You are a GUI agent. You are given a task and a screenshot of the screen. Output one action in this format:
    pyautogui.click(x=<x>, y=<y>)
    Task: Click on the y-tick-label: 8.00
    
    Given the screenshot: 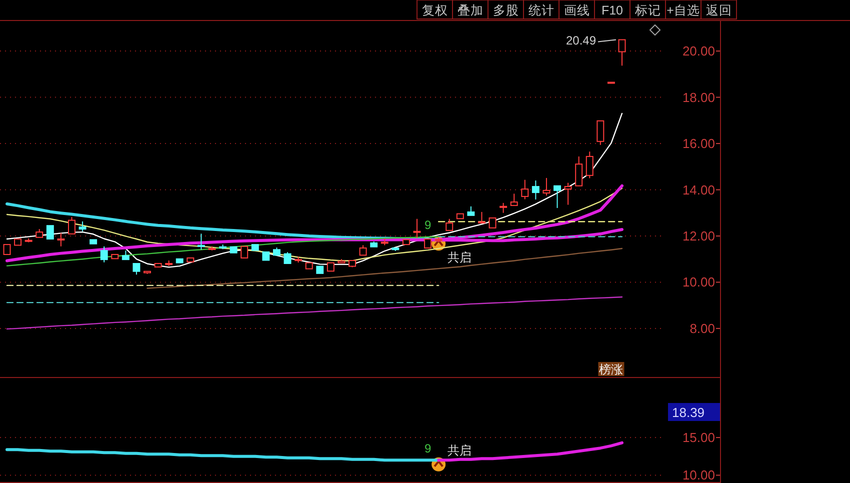 What is the action you would take?
    pyautogui.click(x=702, y=328)
    